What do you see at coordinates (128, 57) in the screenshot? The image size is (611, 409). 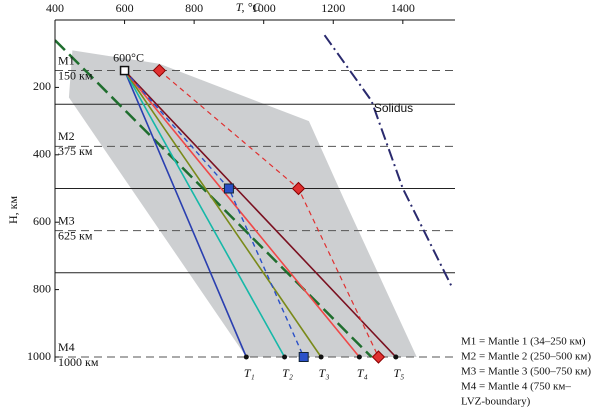 I see `annotation: 600°C` at bounding box center [128, 57].